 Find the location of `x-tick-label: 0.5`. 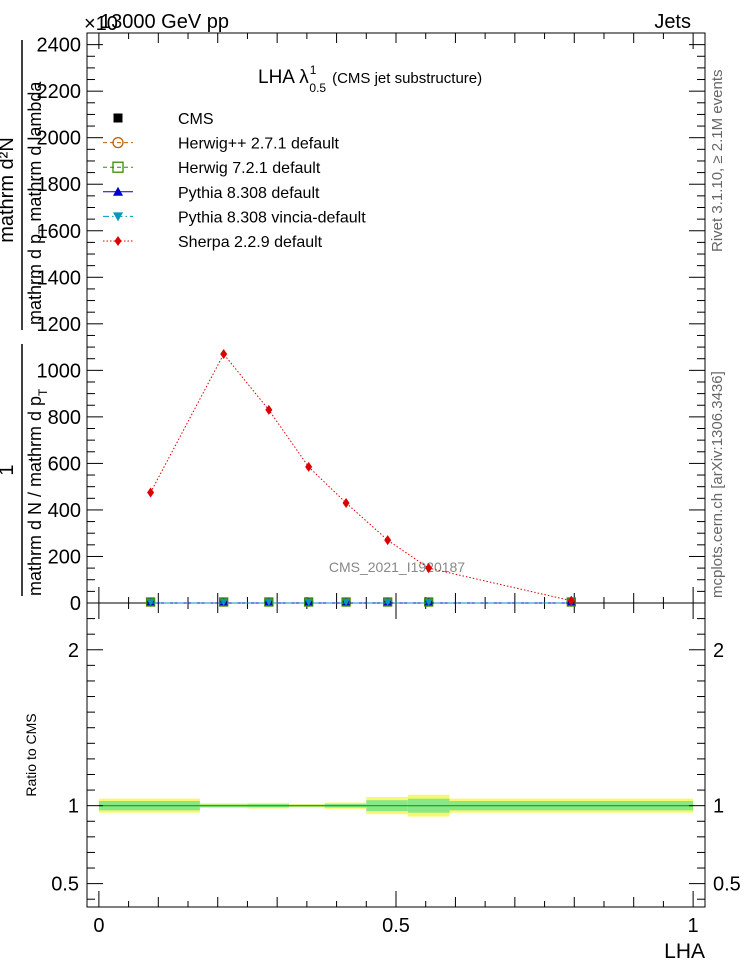

x-tick-label: 0.5 is located at coordinates (396, 926).